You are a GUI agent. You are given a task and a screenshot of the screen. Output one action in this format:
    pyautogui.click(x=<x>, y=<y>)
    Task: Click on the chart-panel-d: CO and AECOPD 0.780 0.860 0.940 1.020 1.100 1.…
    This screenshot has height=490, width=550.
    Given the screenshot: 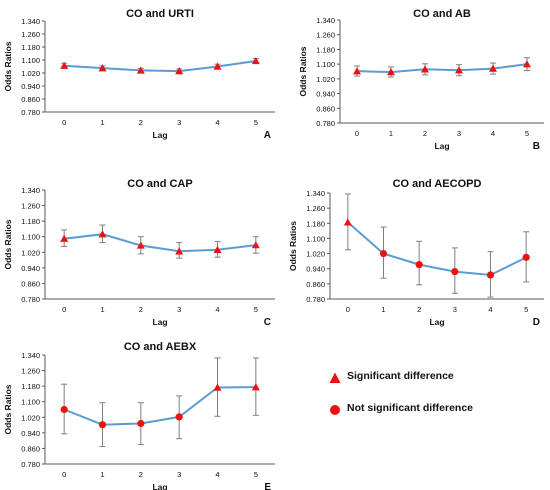 What is the action you would take?
    pyautogui.click(x=416, y=253)
    